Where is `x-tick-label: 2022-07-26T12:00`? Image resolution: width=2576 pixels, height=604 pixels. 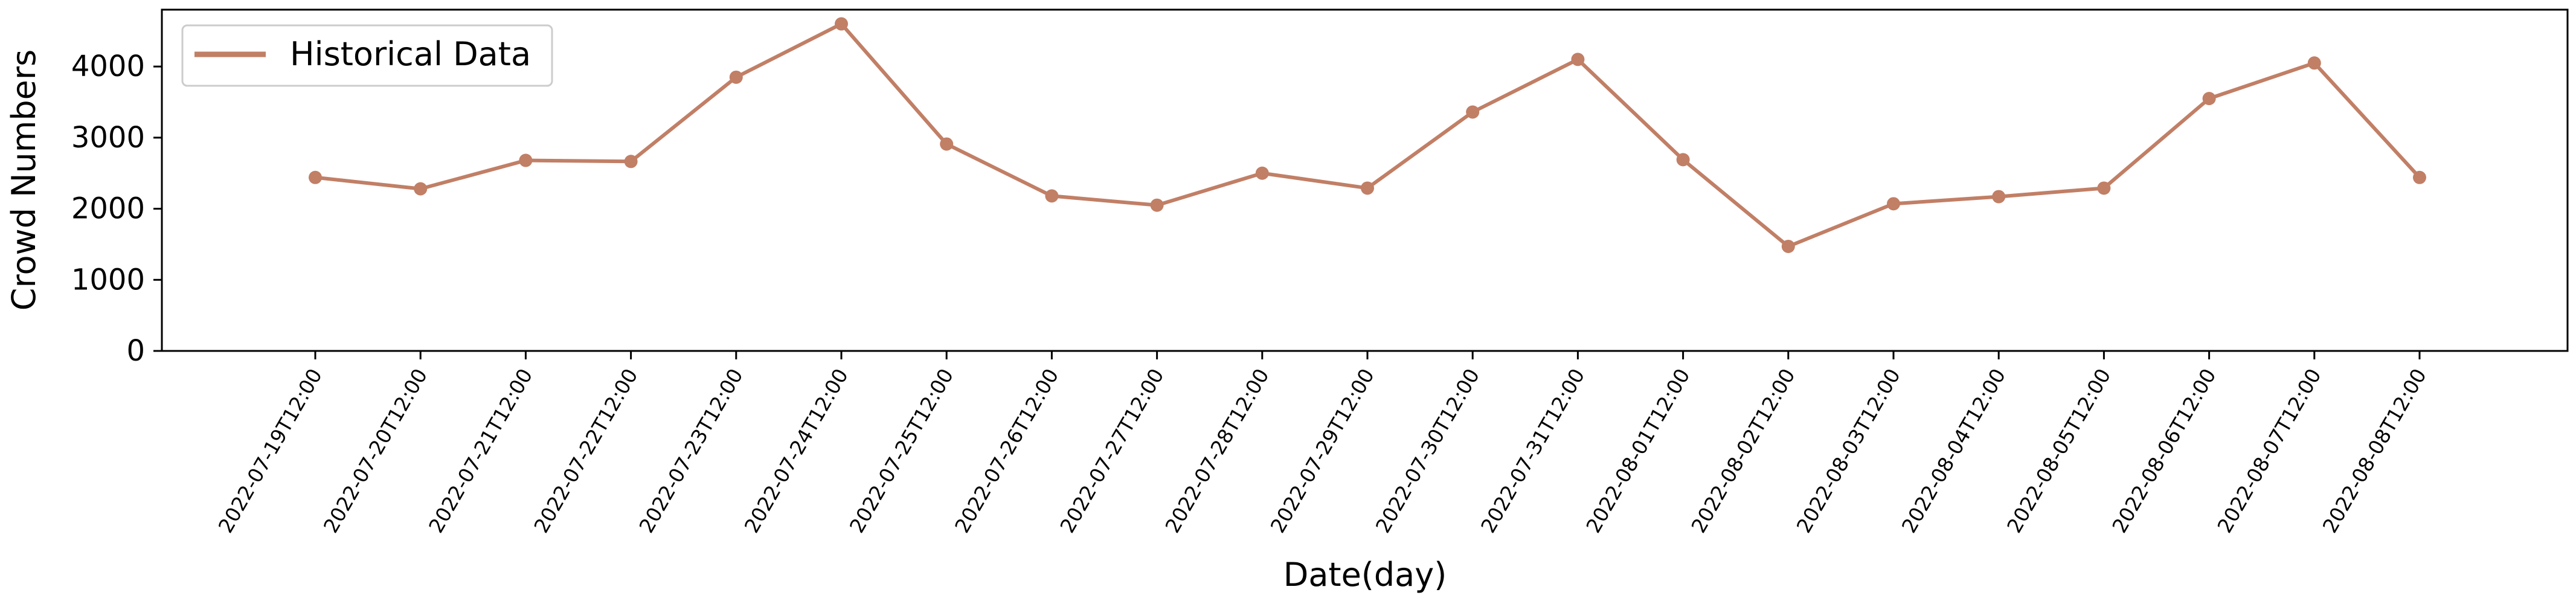 x-tick-label: 2022-07-26T12:00 is located at coordinates (1006, 450).